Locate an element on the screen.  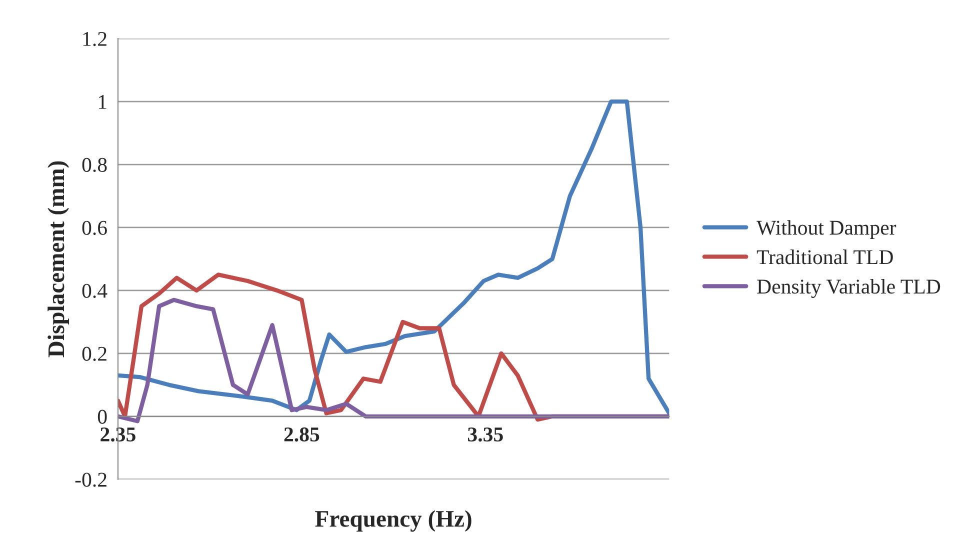
x-tick-label: 3.35 is located at coordinates (485, 434).